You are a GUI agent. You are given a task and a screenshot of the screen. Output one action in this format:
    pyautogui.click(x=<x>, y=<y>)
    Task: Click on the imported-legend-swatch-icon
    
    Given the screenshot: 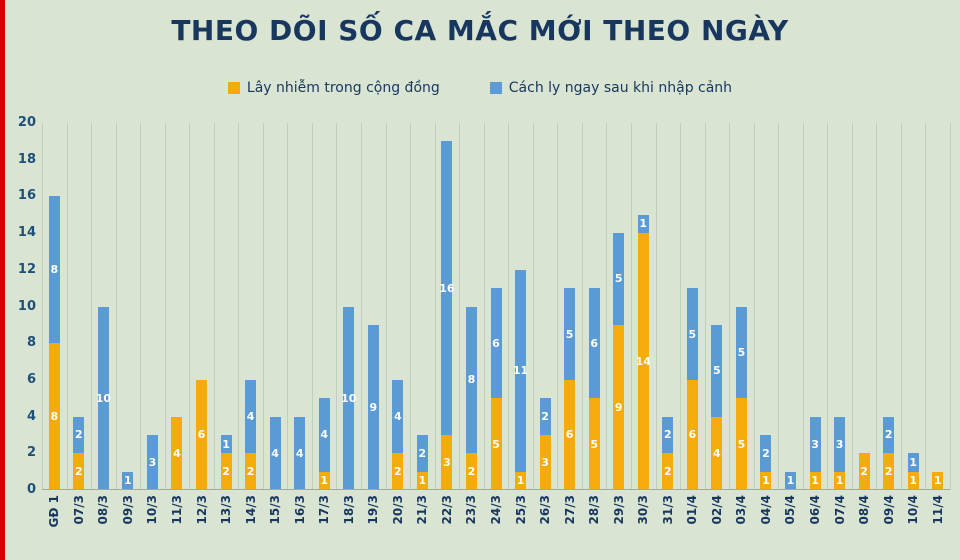 What is the action you would take?
    pyautogui.click(x=495, y=88)
    